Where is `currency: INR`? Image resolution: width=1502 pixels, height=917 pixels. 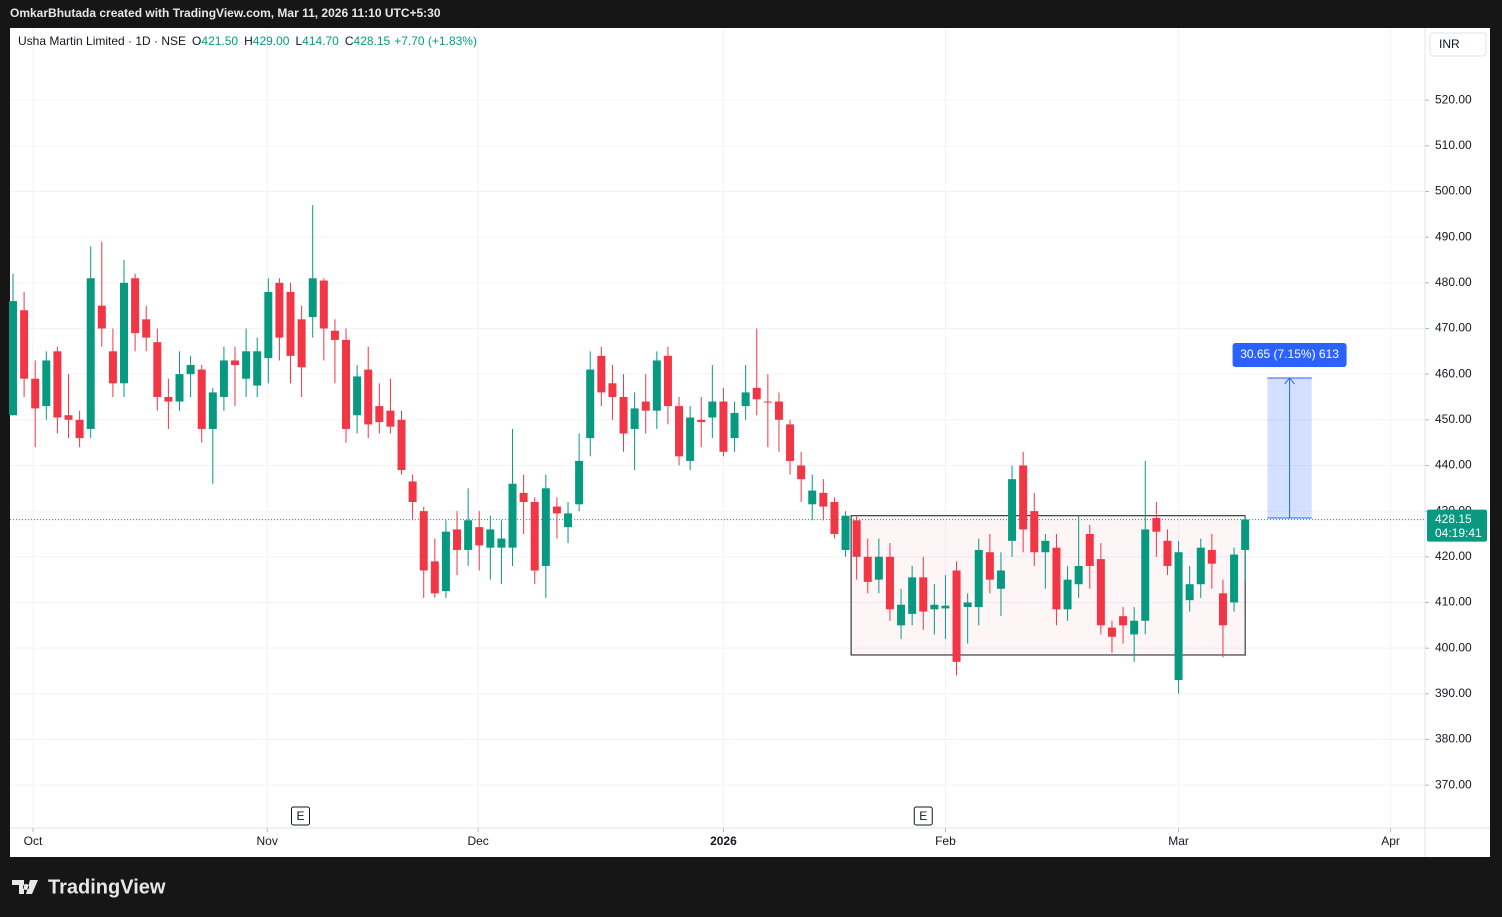
currency: INR is located at coordinates (1449, 44).